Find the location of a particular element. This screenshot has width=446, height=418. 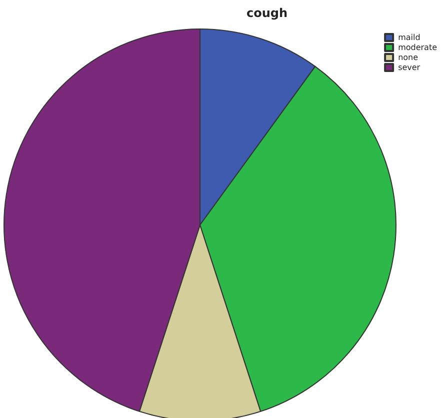

legend-label: maild is located at coordinates (409, 37).